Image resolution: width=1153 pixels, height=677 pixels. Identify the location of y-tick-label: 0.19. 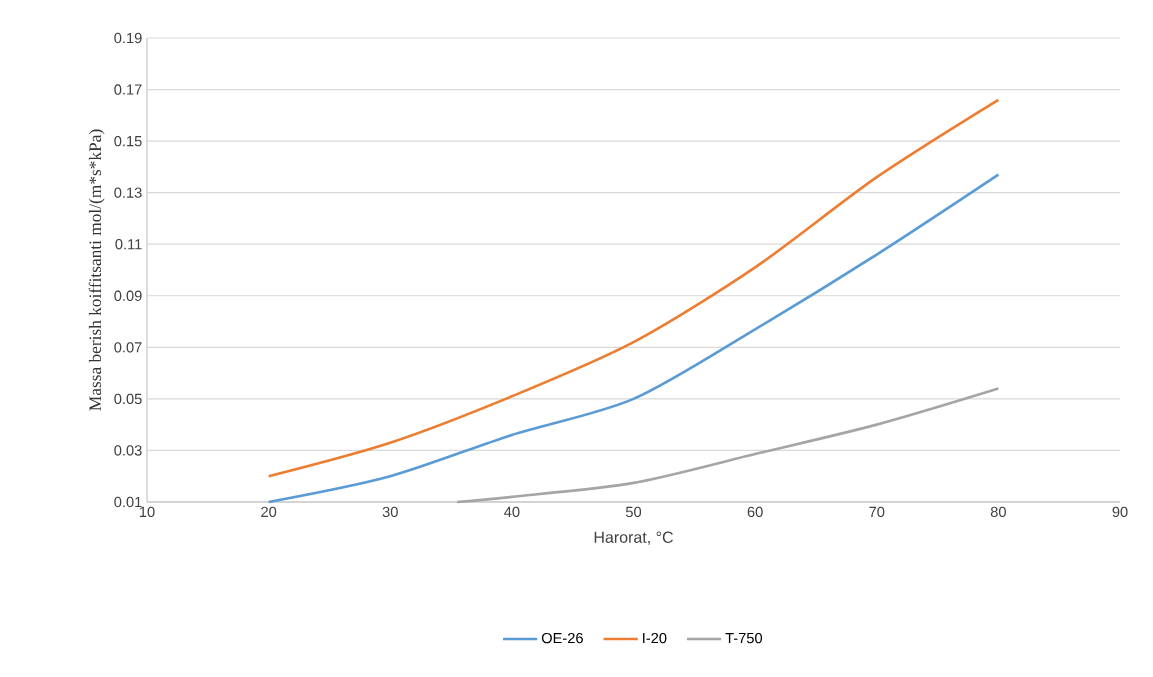
(128, 38).